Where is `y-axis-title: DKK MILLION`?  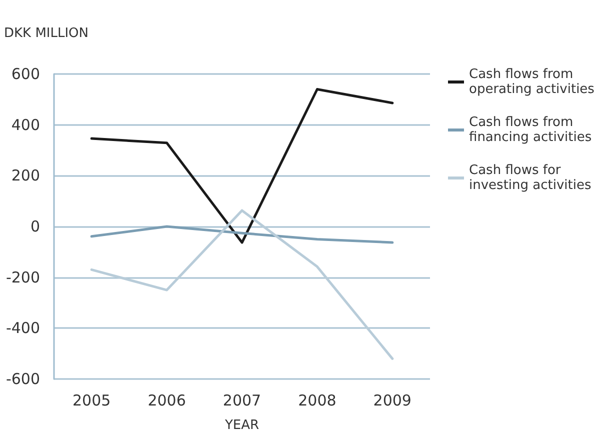
y-axis-title: DKK MILLION is located at coordinates (46, 33).